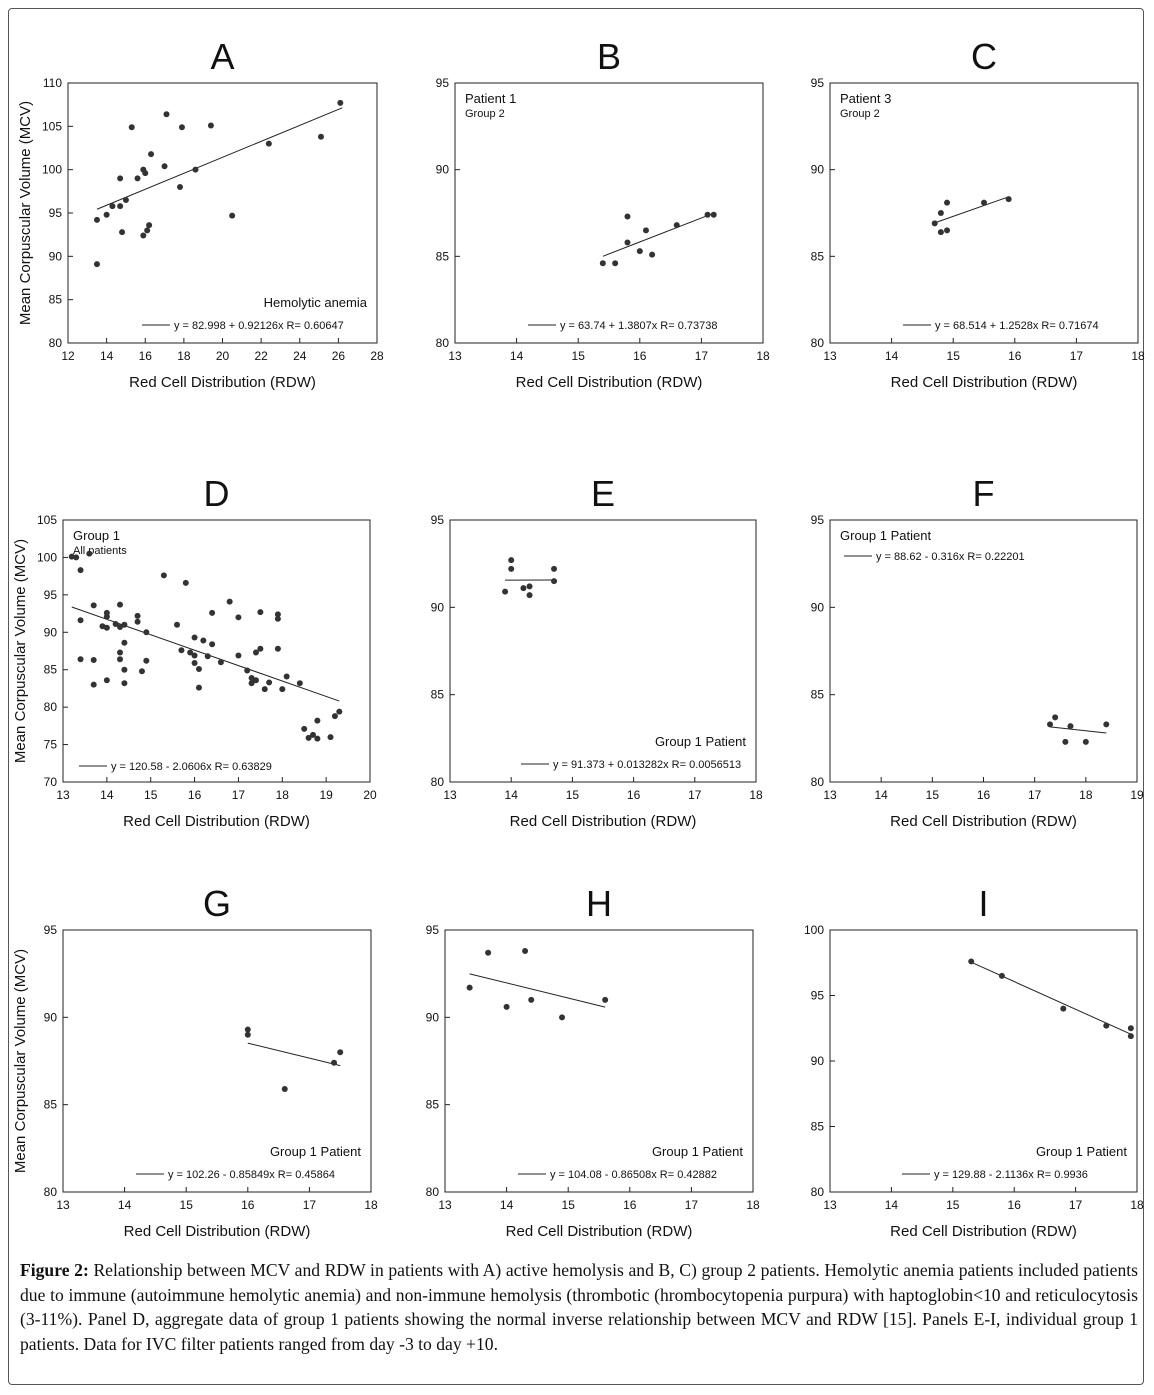 This screenshot has width=1154, height=1395. What do you see at coordinates (830, 1205) in the screenshot?
I see `x-tick-label: 13` at bounding box center [830, 1205].